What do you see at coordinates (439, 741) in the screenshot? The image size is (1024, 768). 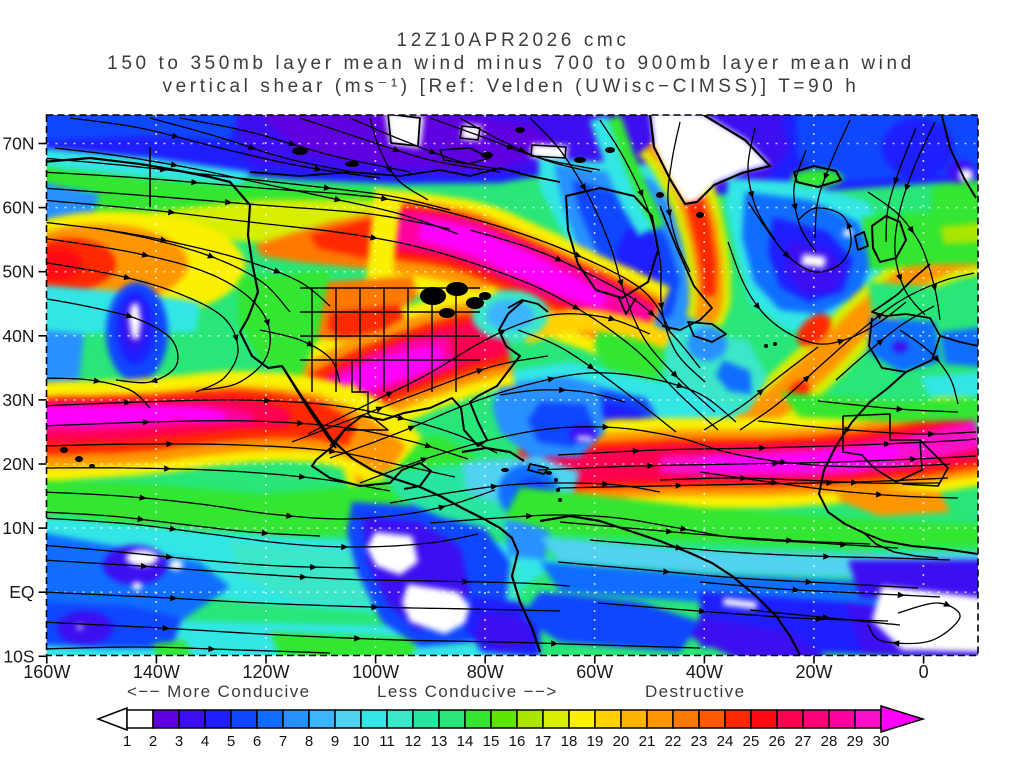 I see `svg-text: 13` at bounding box center [439, 741].